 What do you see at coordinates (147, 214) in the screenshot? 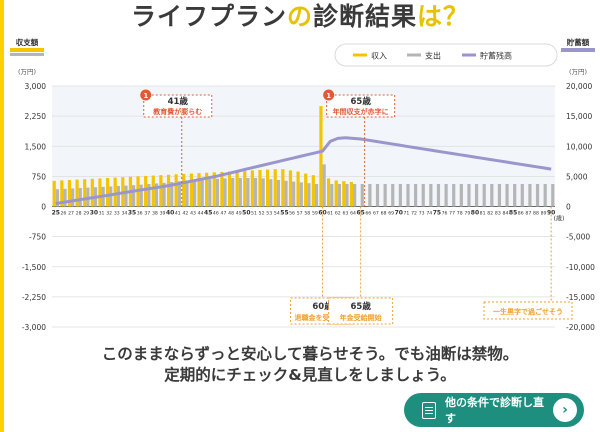
I see `age-tick-37: 37` at bounding box center [147, 214].